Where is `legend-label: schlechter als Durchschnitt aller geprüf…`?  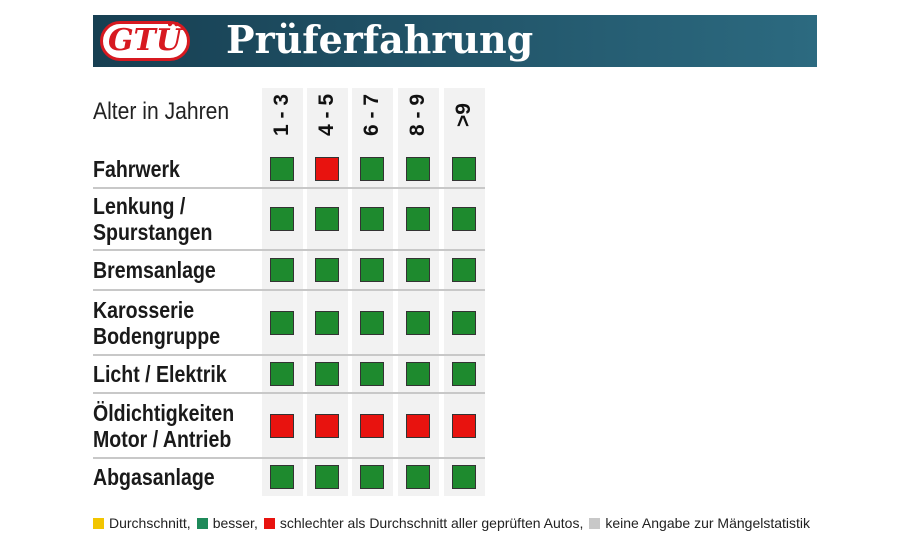
legend-label: schlechter als Durchschnitt aller geprüf… is located at coordinates (431, 523).